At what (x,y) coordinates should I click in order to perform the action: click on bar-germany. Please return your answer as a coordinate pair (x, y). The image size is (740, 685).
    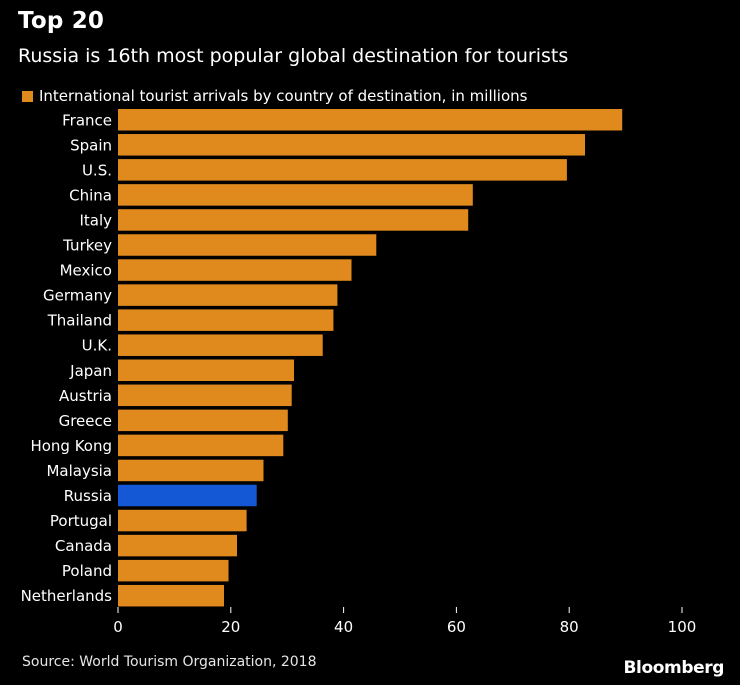
    Looking at the image, I should click on (228, 295).